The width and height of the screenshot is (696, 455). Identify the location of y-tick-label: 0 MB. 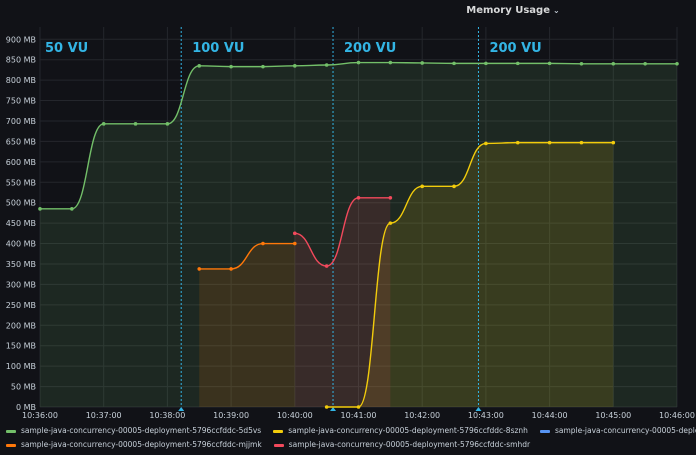
(26, 407).